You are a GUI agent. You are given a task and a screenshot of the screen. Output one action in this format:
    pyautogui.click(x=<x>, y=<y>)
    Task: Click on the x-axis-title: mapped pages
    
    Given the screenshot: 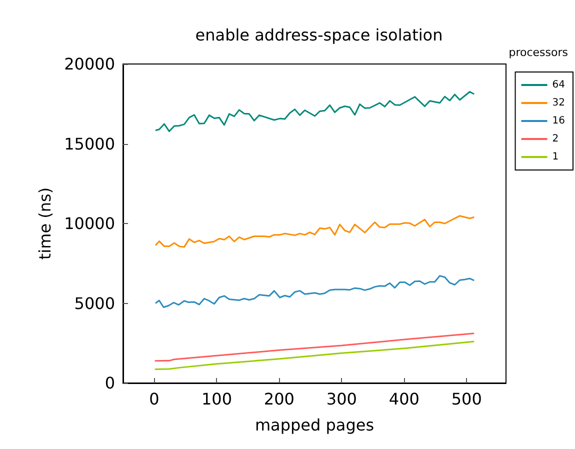 What is the action you would take?
    pyautogui.click(x=314, y=425)
    